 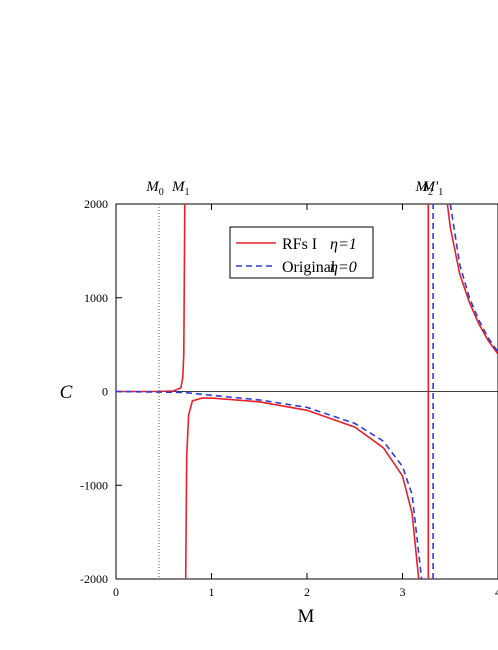 I want to click on legend-param: η=0, so click(x=343, y=267).